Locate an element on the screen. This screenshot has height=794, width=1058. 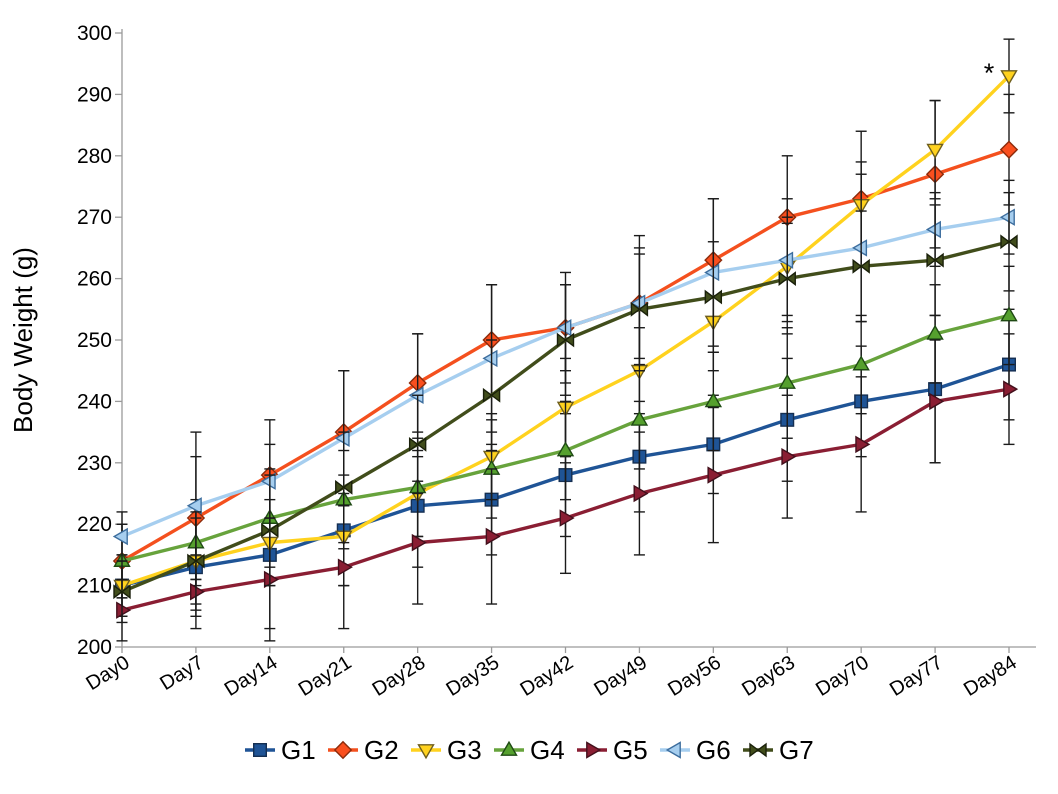
legend-item-G4: G4 is located at coordinates (529, 750).